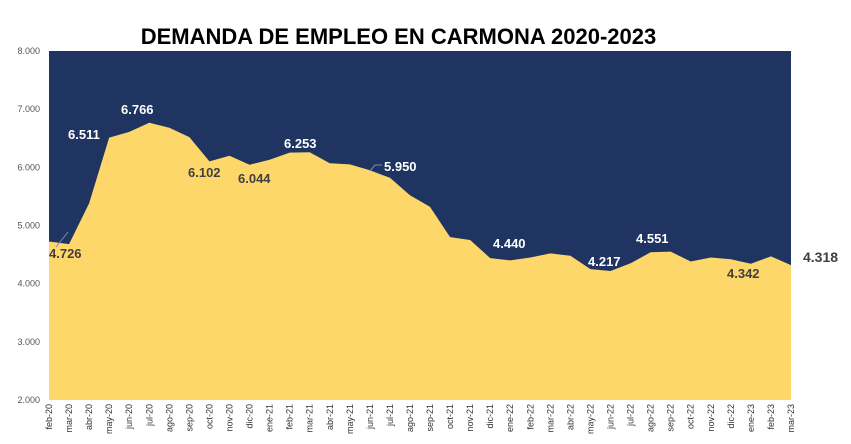 The height and width of the screenshot is (444, 851). What do you see at coordinates (631, 415) in the screenshot?
I see `x-tick-label: jul-22` at bounding box center [631, 415].